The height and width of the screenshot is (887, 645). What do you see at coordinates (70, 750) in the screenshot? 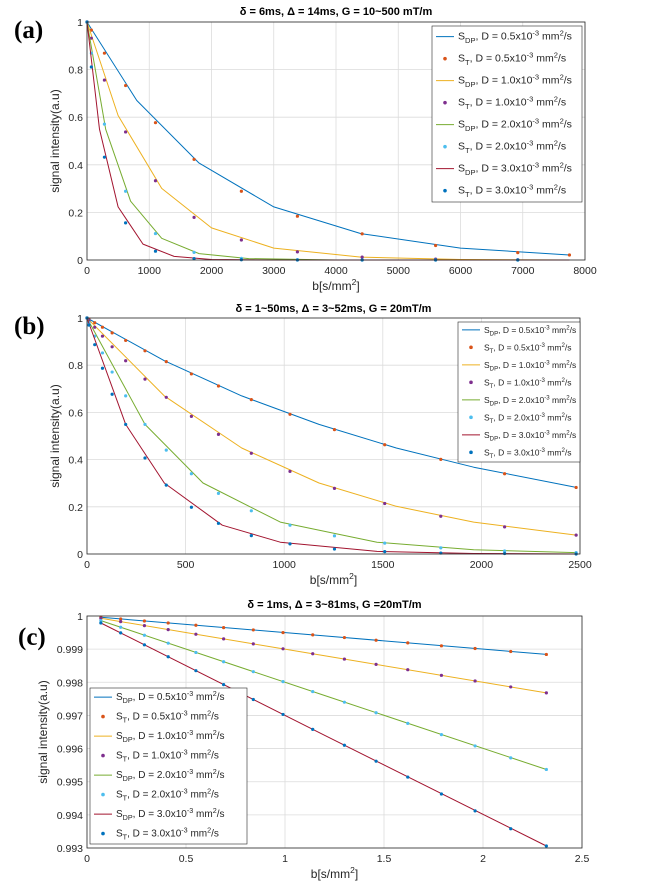
I see `y-tick-label: 0.996` at bounding box center [70, 750].